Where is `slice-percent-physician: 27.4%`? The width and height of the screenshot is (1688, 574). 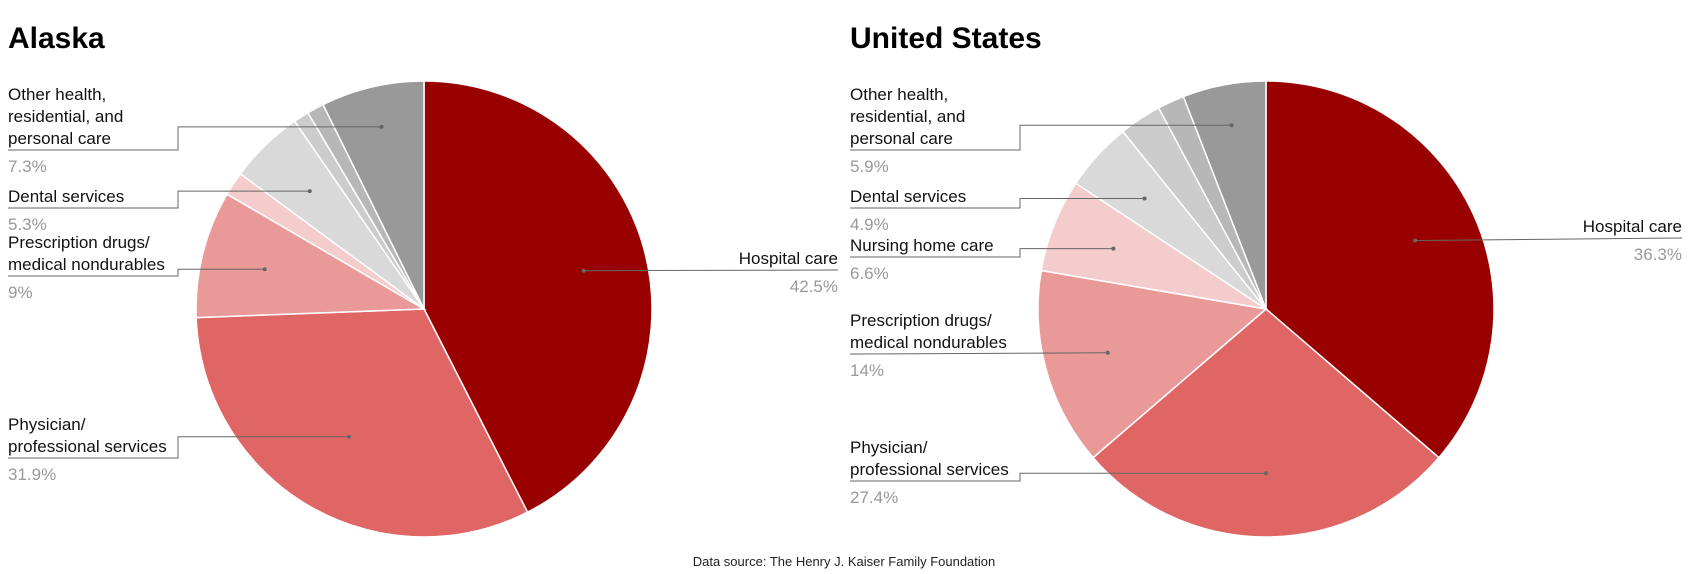 slice-percent-physician: 27.4% is located at coordinates (874, 497).